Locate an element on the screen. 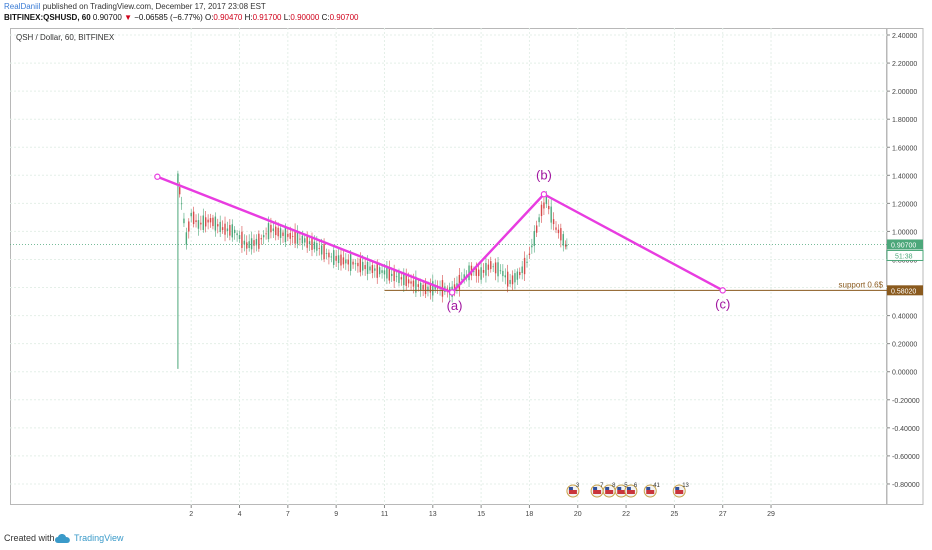 This screenshot has height=550, width=932. countdown-badge is located at coordinates (905, 255).